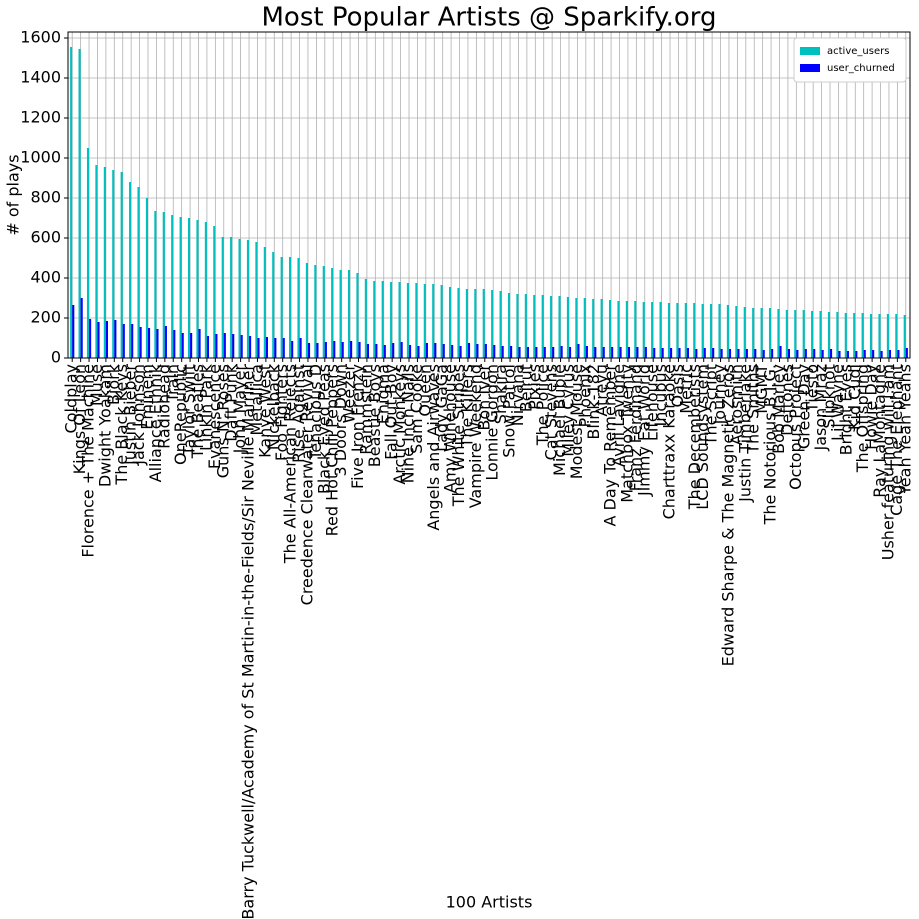  Describe the element at coordinates (40, 77) in the screenshot. I see `y-tick-label: 1400` at that location.